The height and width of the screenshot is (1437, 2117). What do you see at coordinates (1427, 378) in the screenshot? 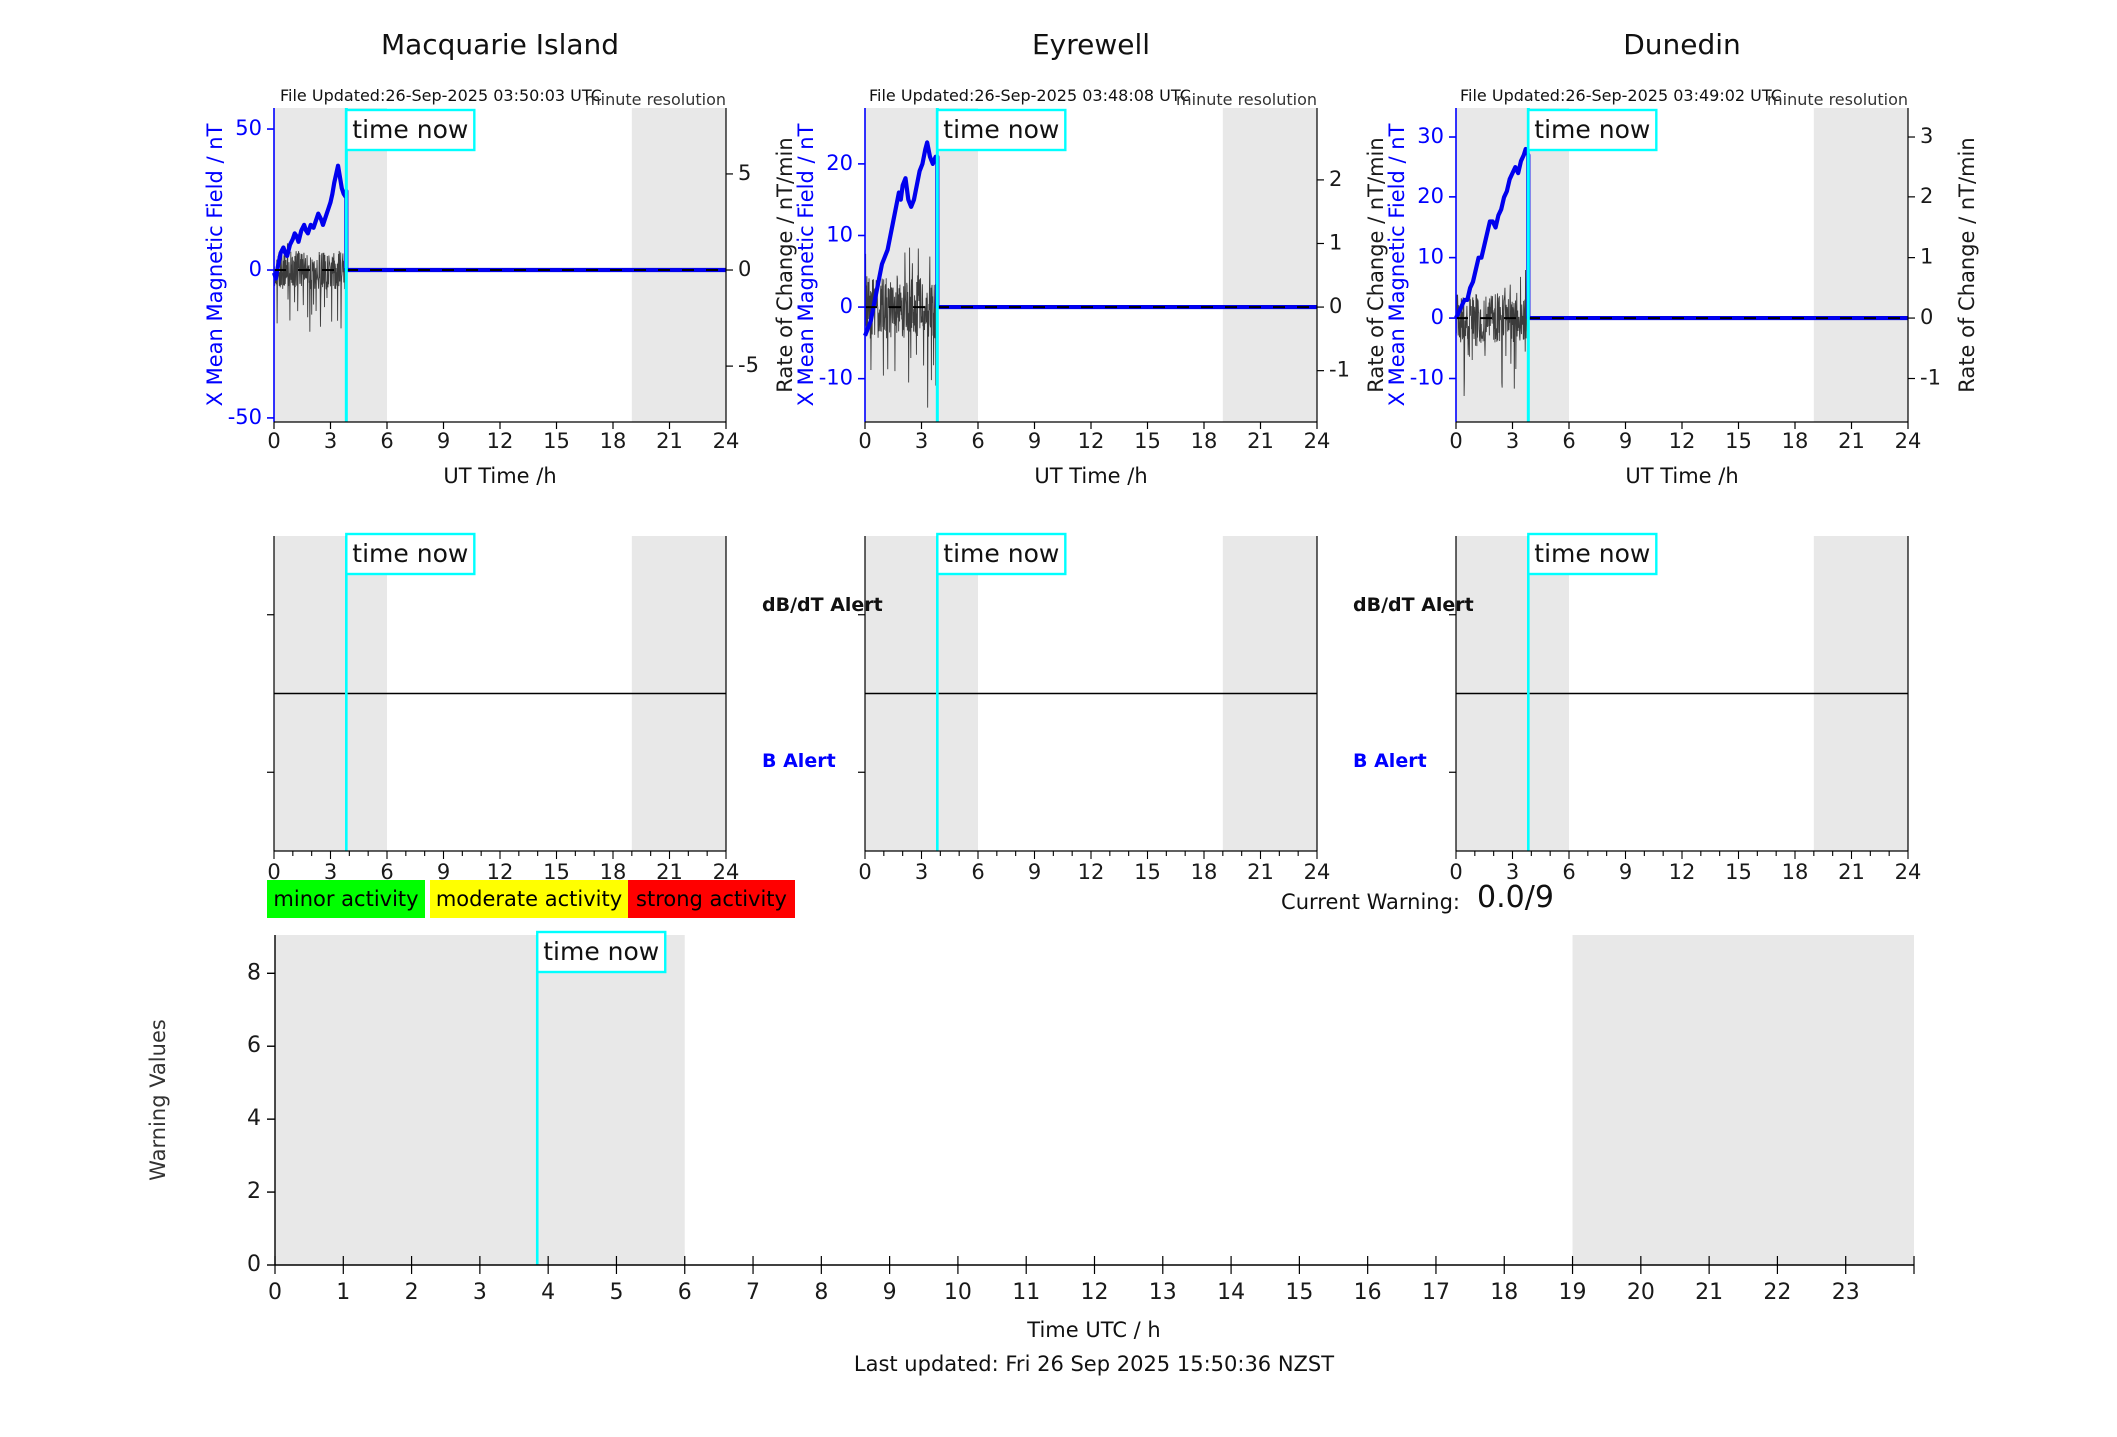
I see `tick-label: -10` at bounding box center [1427, 378].